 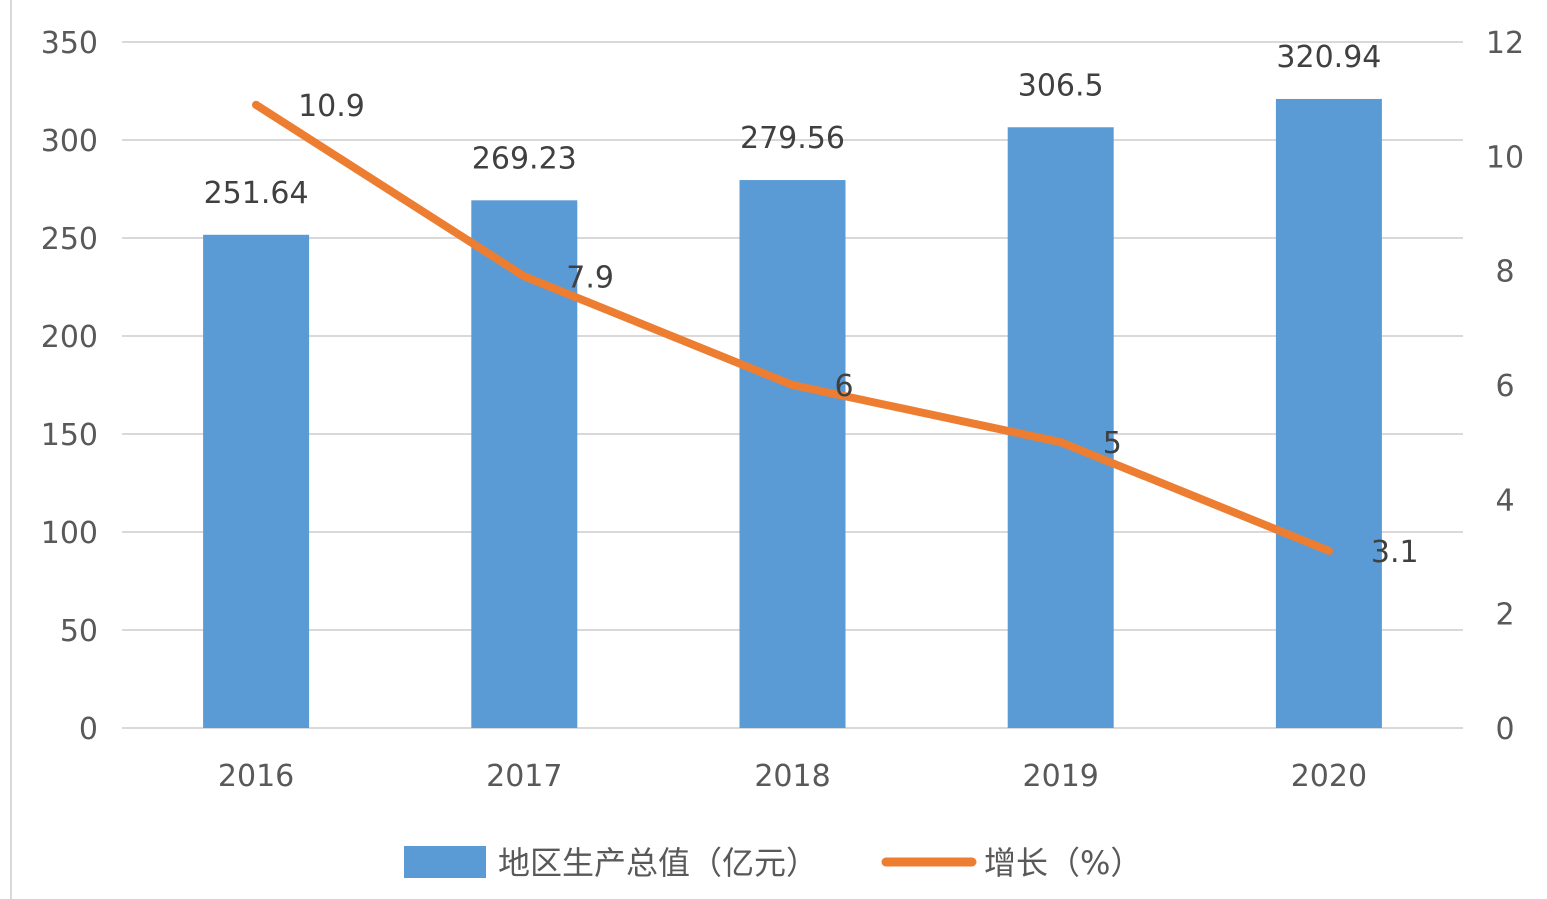 What do you see at coordinates (524, 276) in the screenshot?
I see `line-point-2017` at bounding box center [524, 276].